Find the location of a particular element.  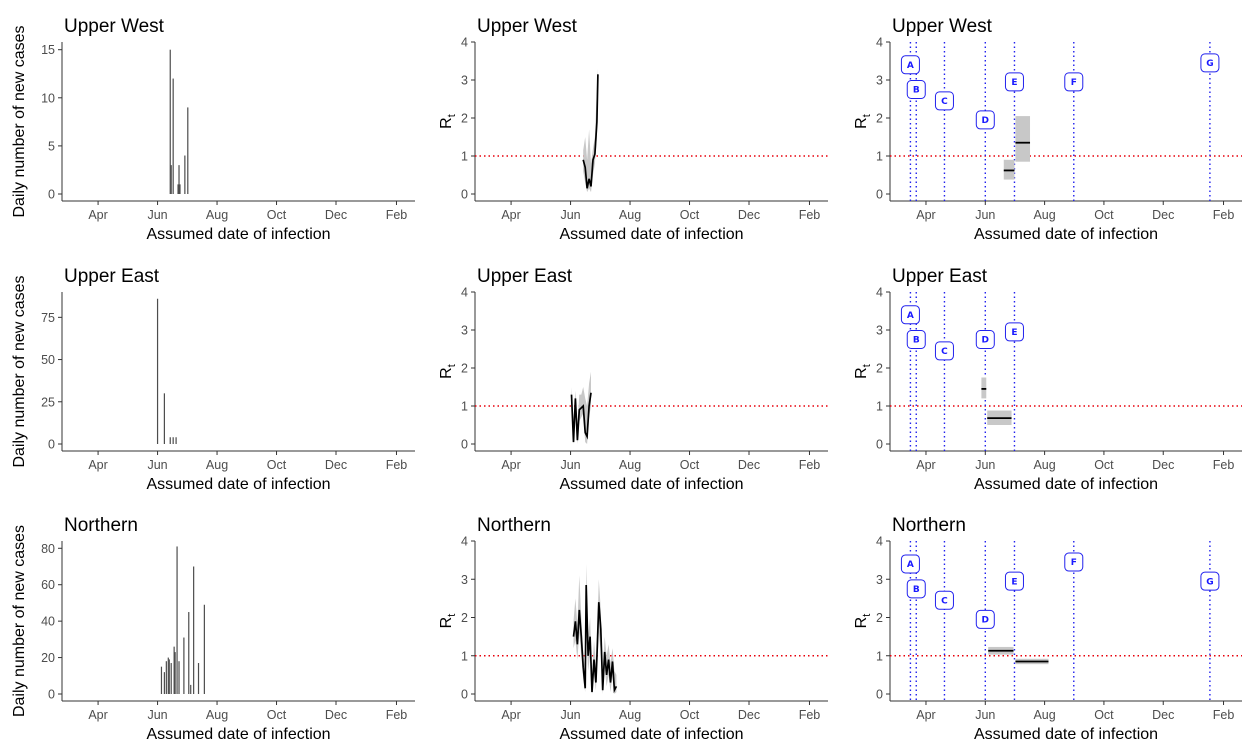

event-label-text: G is located at coordinates (1209, 582).